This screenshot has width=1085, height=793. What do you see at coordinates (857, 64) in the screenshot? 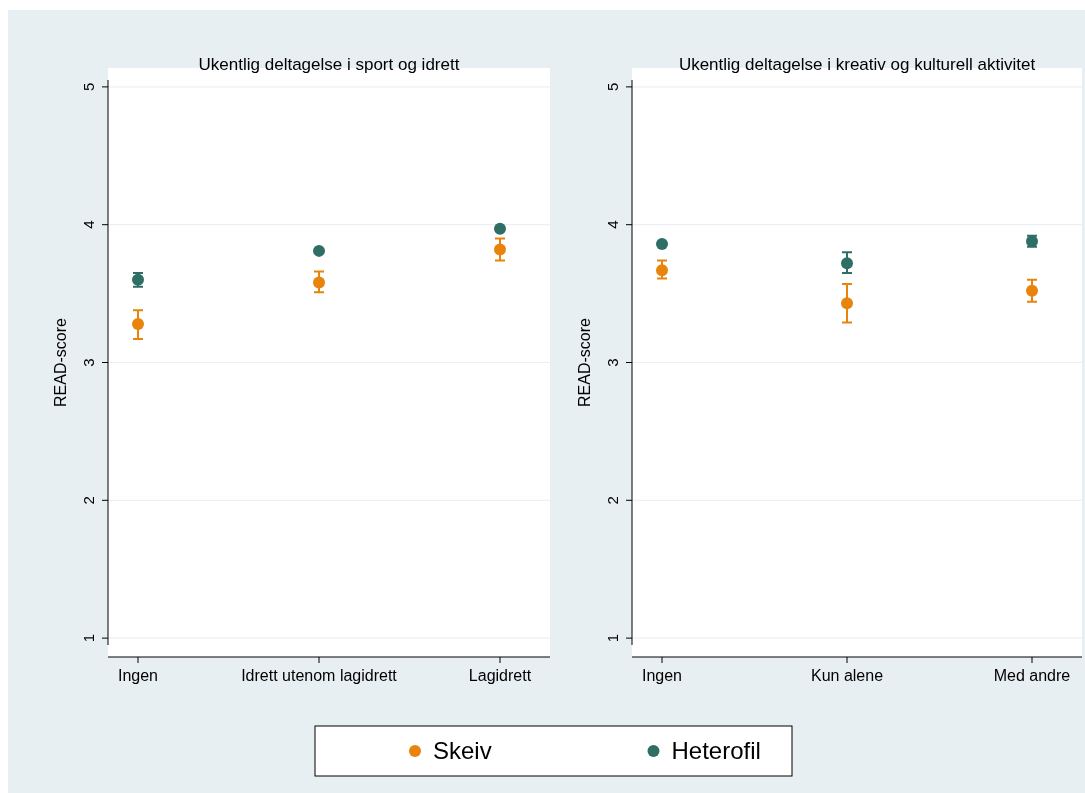
I see `chart-title: Ukentlig deltagelse i kreativ og kulturell aktivitet` at bounding box center [857, 64].